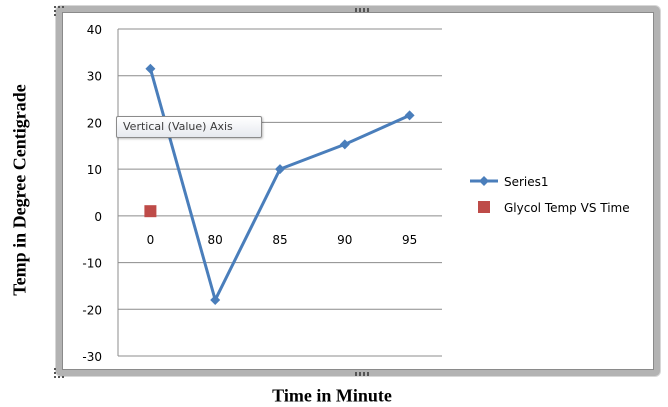  What do you see at coordinates (526, 182) in the screenshot?
I see `legend-label: Series1` at bounding box center [526, 182].